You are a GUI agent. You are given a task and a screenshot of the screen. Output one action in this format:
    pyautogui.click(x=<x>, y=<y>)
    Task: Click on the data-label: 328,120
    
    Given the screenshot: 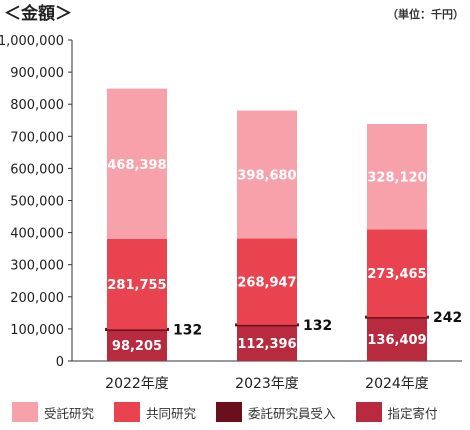 What is the action you would take?
    pyautogui.click(x=396, y=178)
    